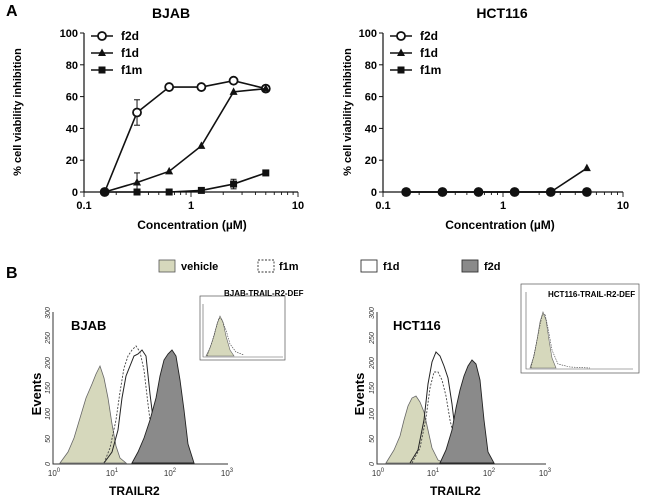 This screenshot has width=650, height=501. What do you see at coordinates (415, 429) in the screenshot?
I see `hist2-vehicle-curve` at bounding box center [415, 429].